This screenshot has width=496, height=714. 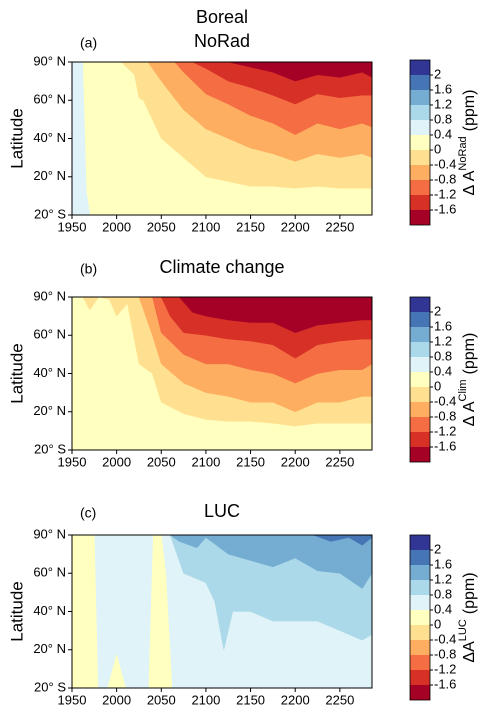 I want to click on panel-title: NoRad, so click(x=222, y=41).